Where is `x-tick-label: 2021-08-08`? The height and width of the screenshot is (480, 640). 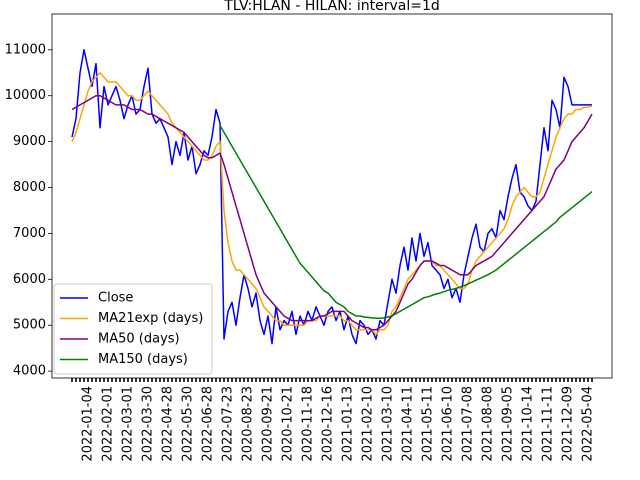 x-tick-label: 2021-08-08 is located at coordinates (488, 424).